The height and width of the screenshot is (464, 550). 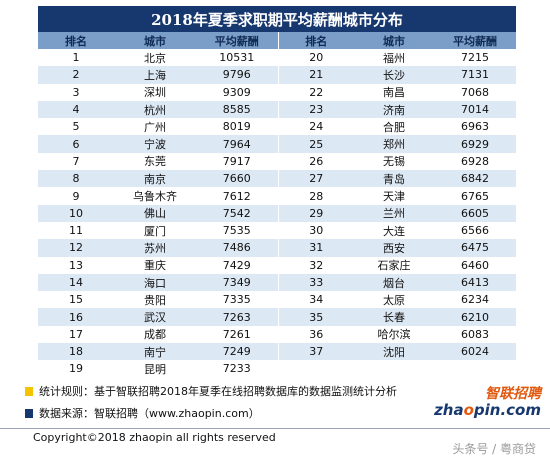 What do you see at coordinates (507, 410) in the screenshot?
I see `logo-en-post: pin.com` at bounding box center [507, 410].